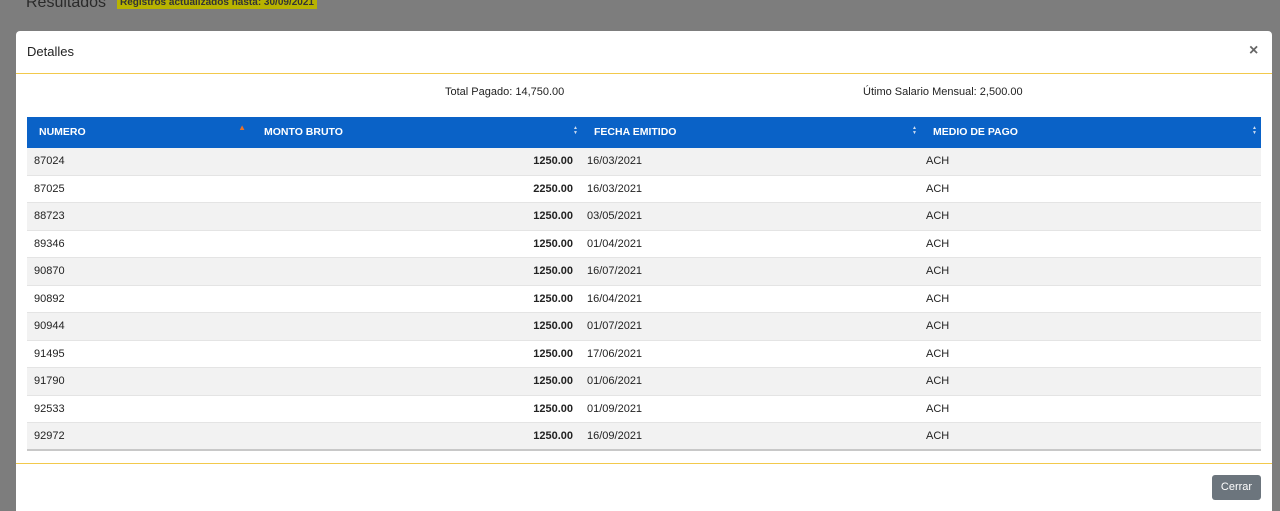 The height and width of the screenshot is (511, 1280). What do you see at coordinates (49, 353) in the screenshot?
I see `cell-numero: 91495` at bounding box center [49, 353].